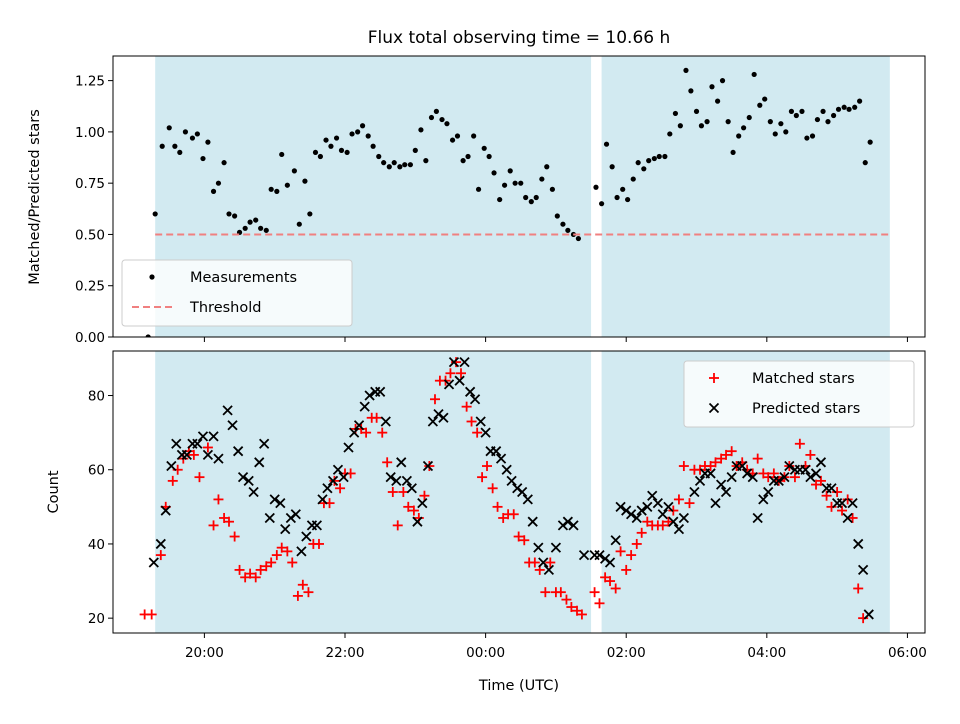 This screenshot has width=960, height=724. I want to click on legend-swatch-ratio, so click(152, 277).